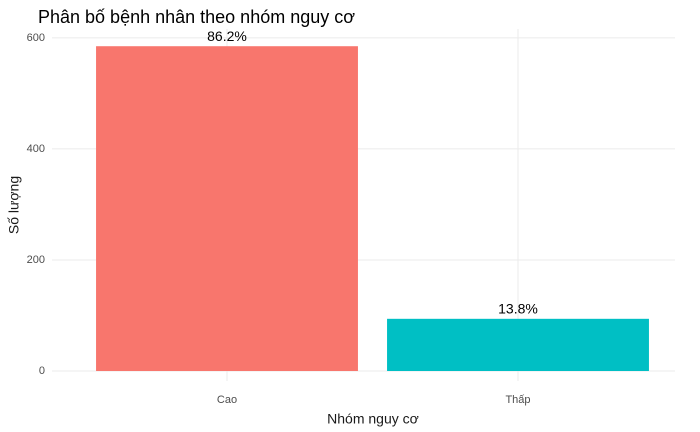 The height and width of the screenshot is (432, 700). I want to click on chart-title: Phân bố bệnh nhân theo nhóm nguy cơ, so click(196, 17).